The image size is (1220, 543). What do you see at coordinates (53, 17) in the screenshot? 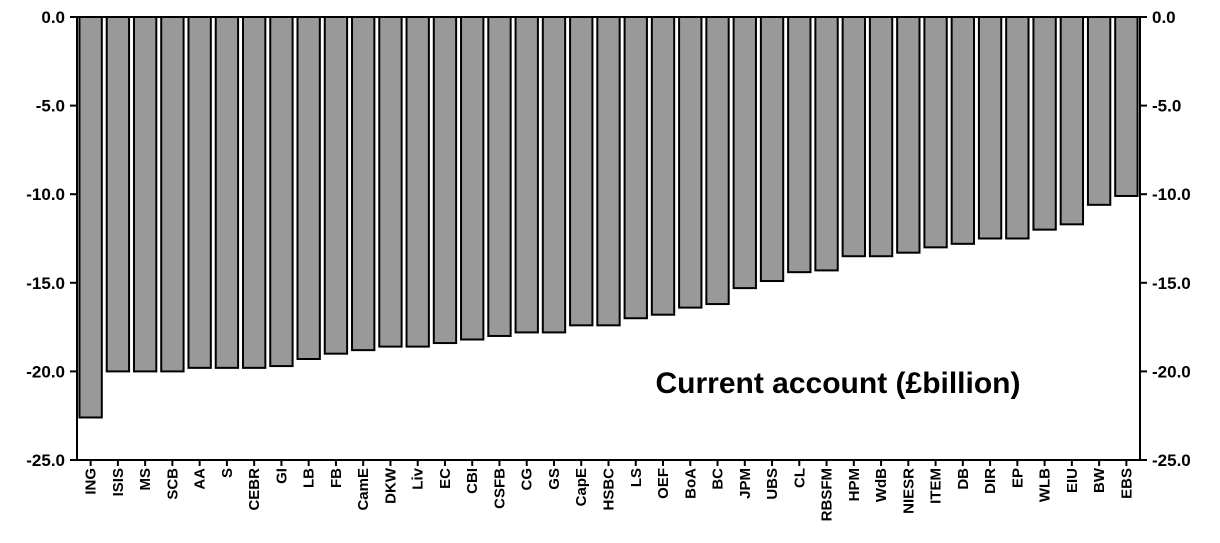
I see `y-tick-label-left: 0.0` at bounding box center [53, 17].